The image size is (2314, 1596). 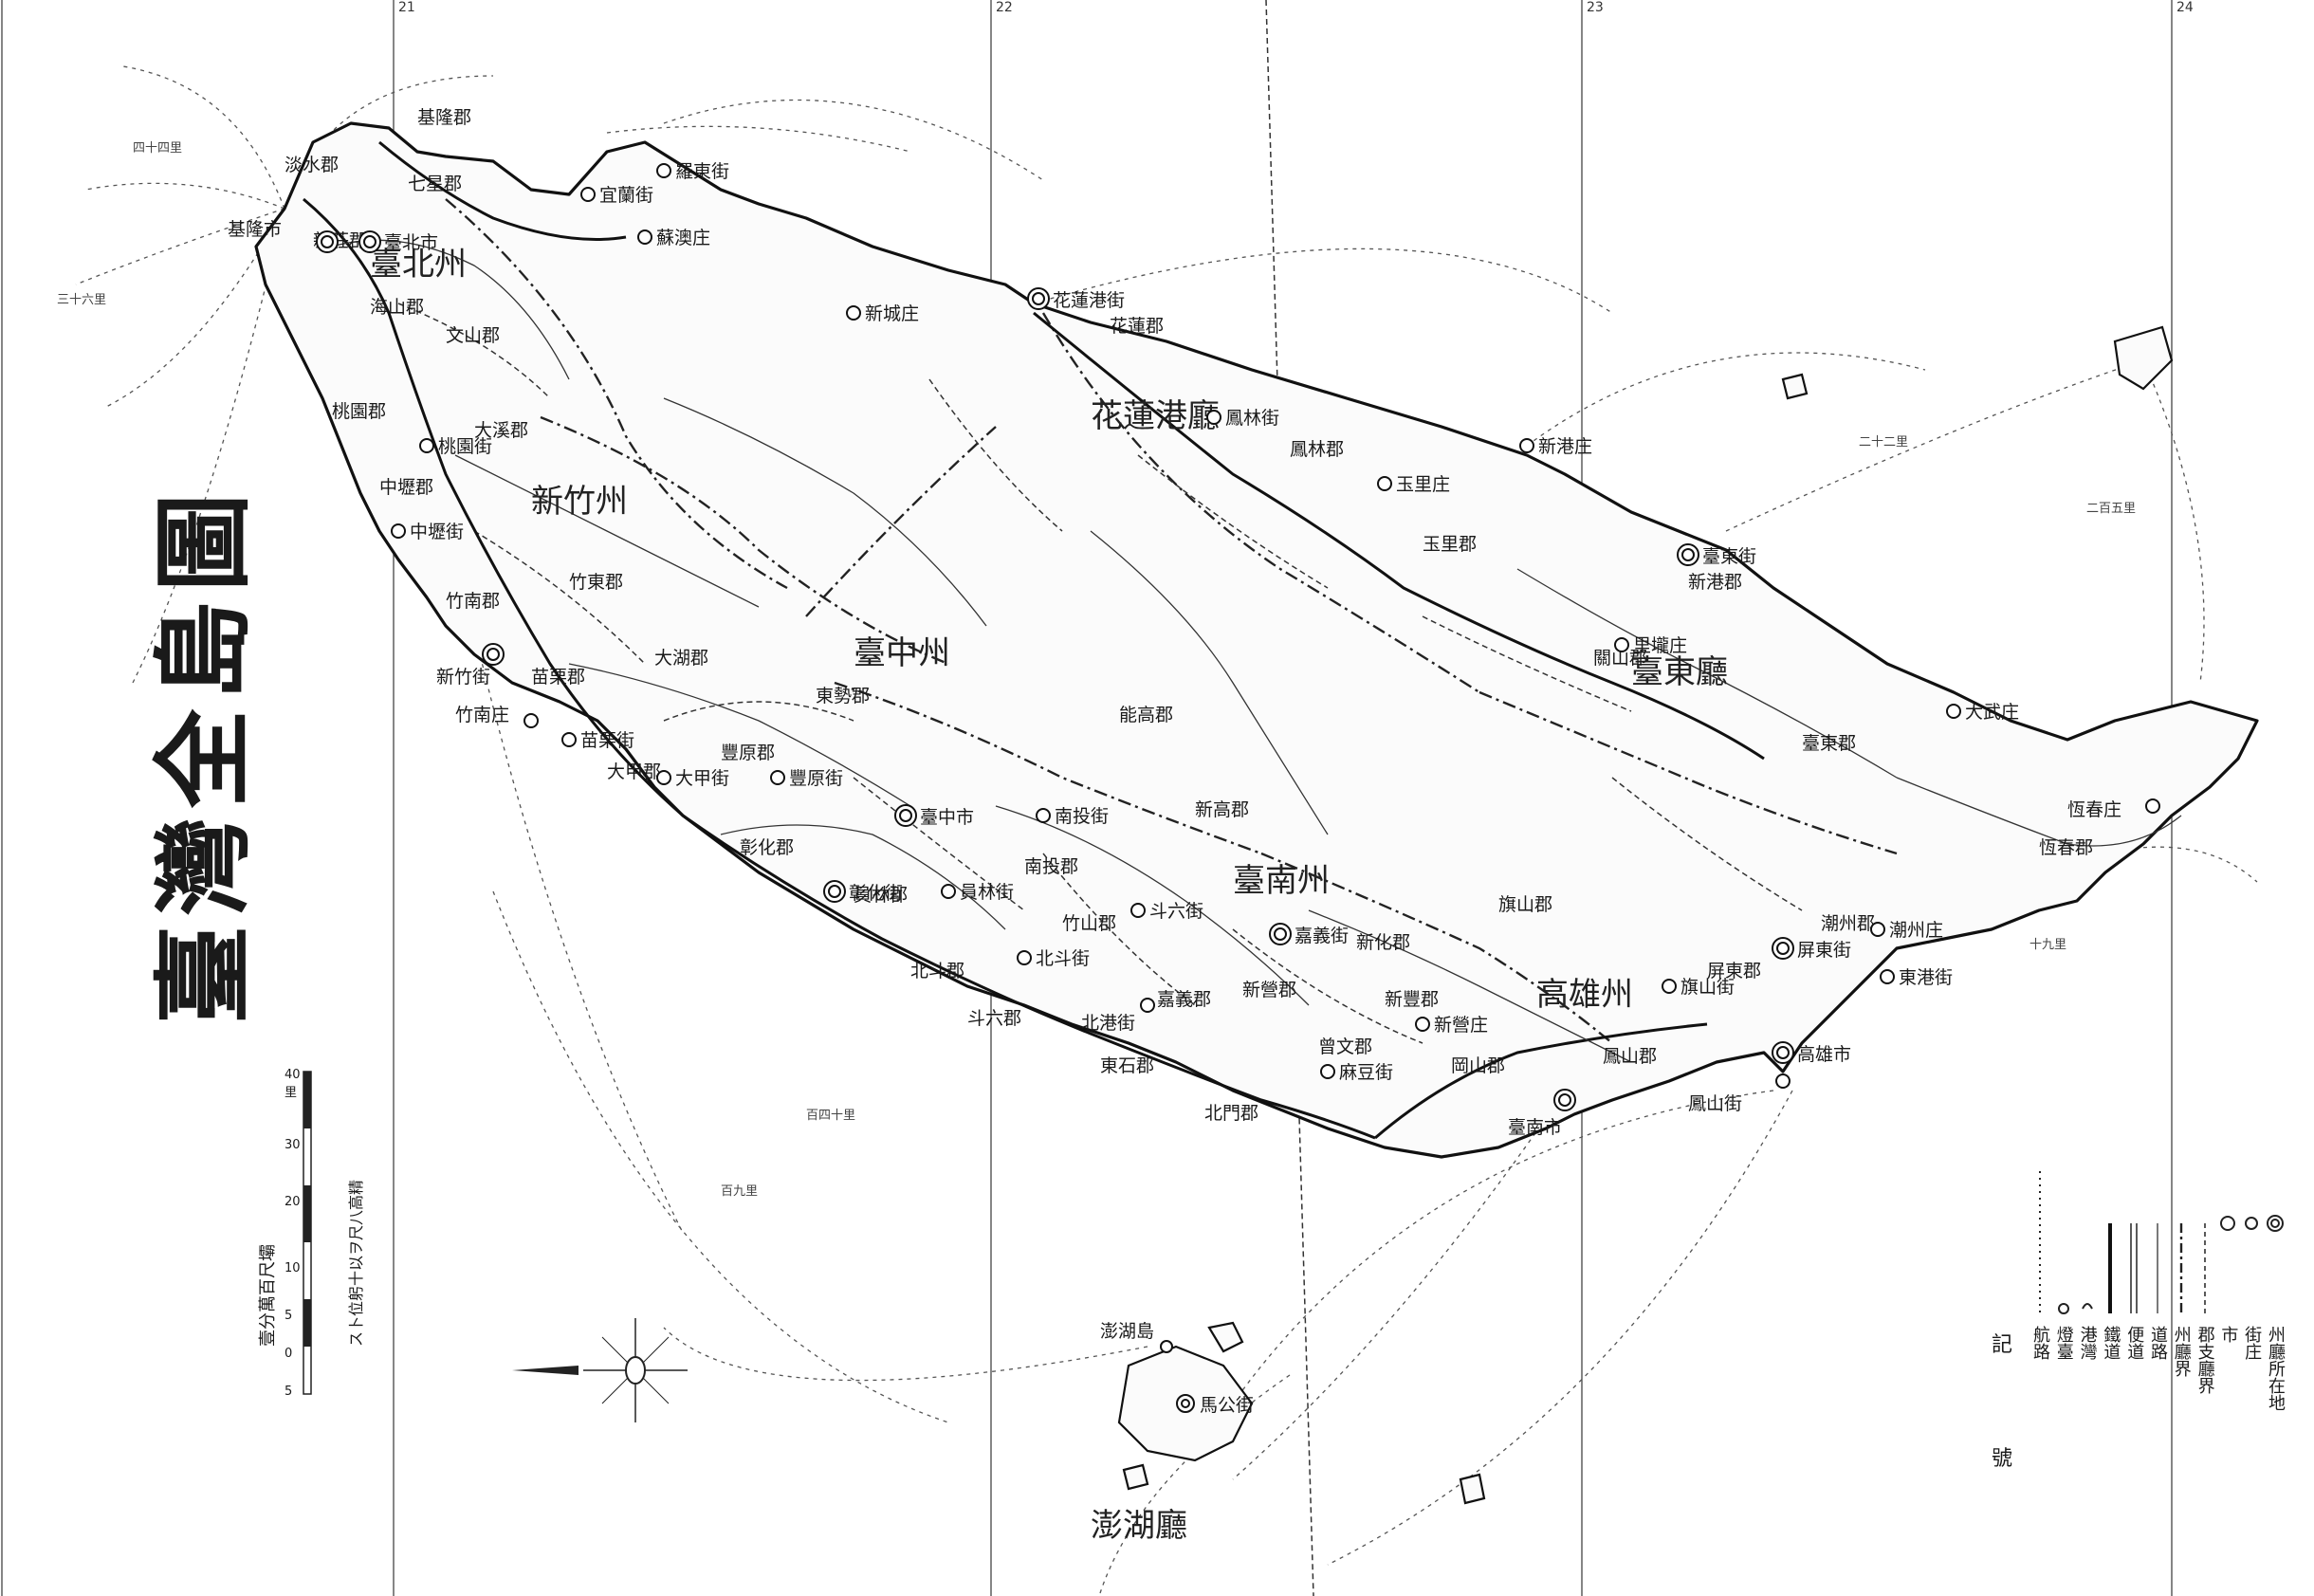 What do you see at coordinates (1227, 1405) in the screenshot?
I see `svg-text: 馬公街` at bounding box center [1227, 1405].